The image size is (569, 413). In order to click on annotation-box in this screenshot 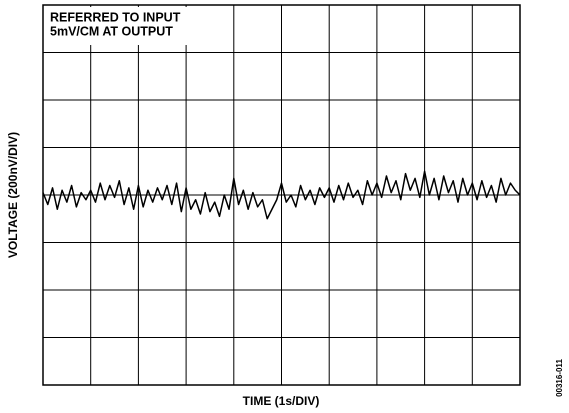, I will do `click(137, 26)`.